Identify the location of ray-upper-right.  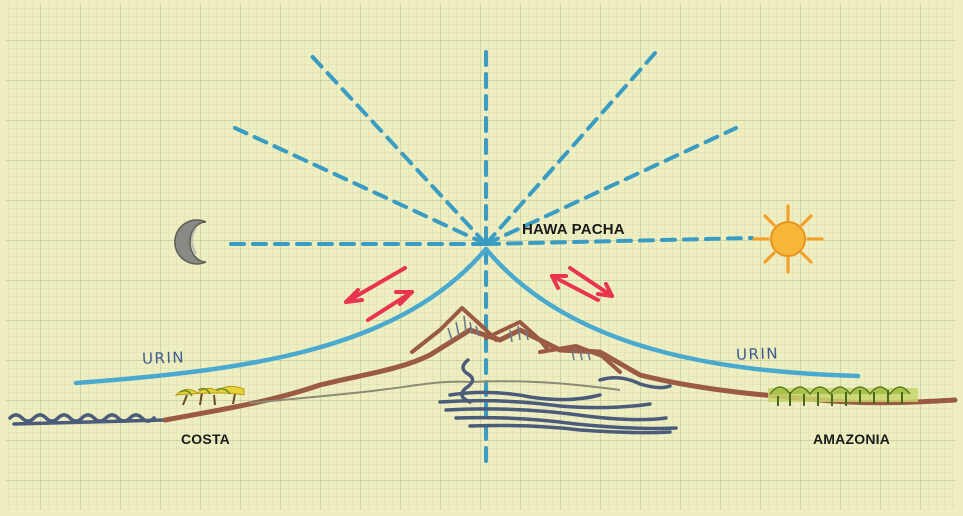
(571, 148).